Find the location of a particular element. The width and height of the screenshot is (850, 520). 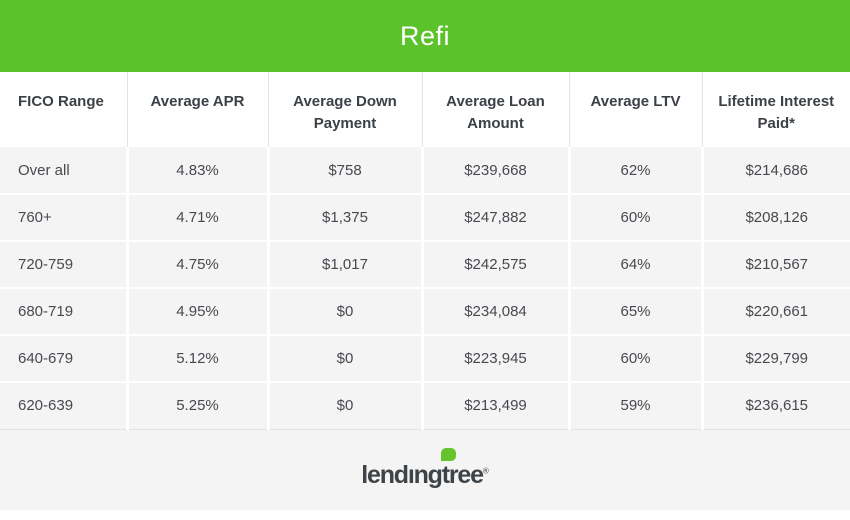

table-cell: $239,668 is located at coordinates (496, 171).